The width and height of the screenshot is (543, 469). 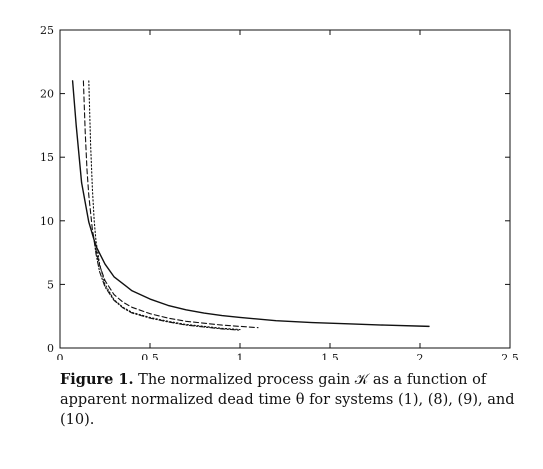 I want to click on x-tick-label: 2, so click(x=420, y=356).